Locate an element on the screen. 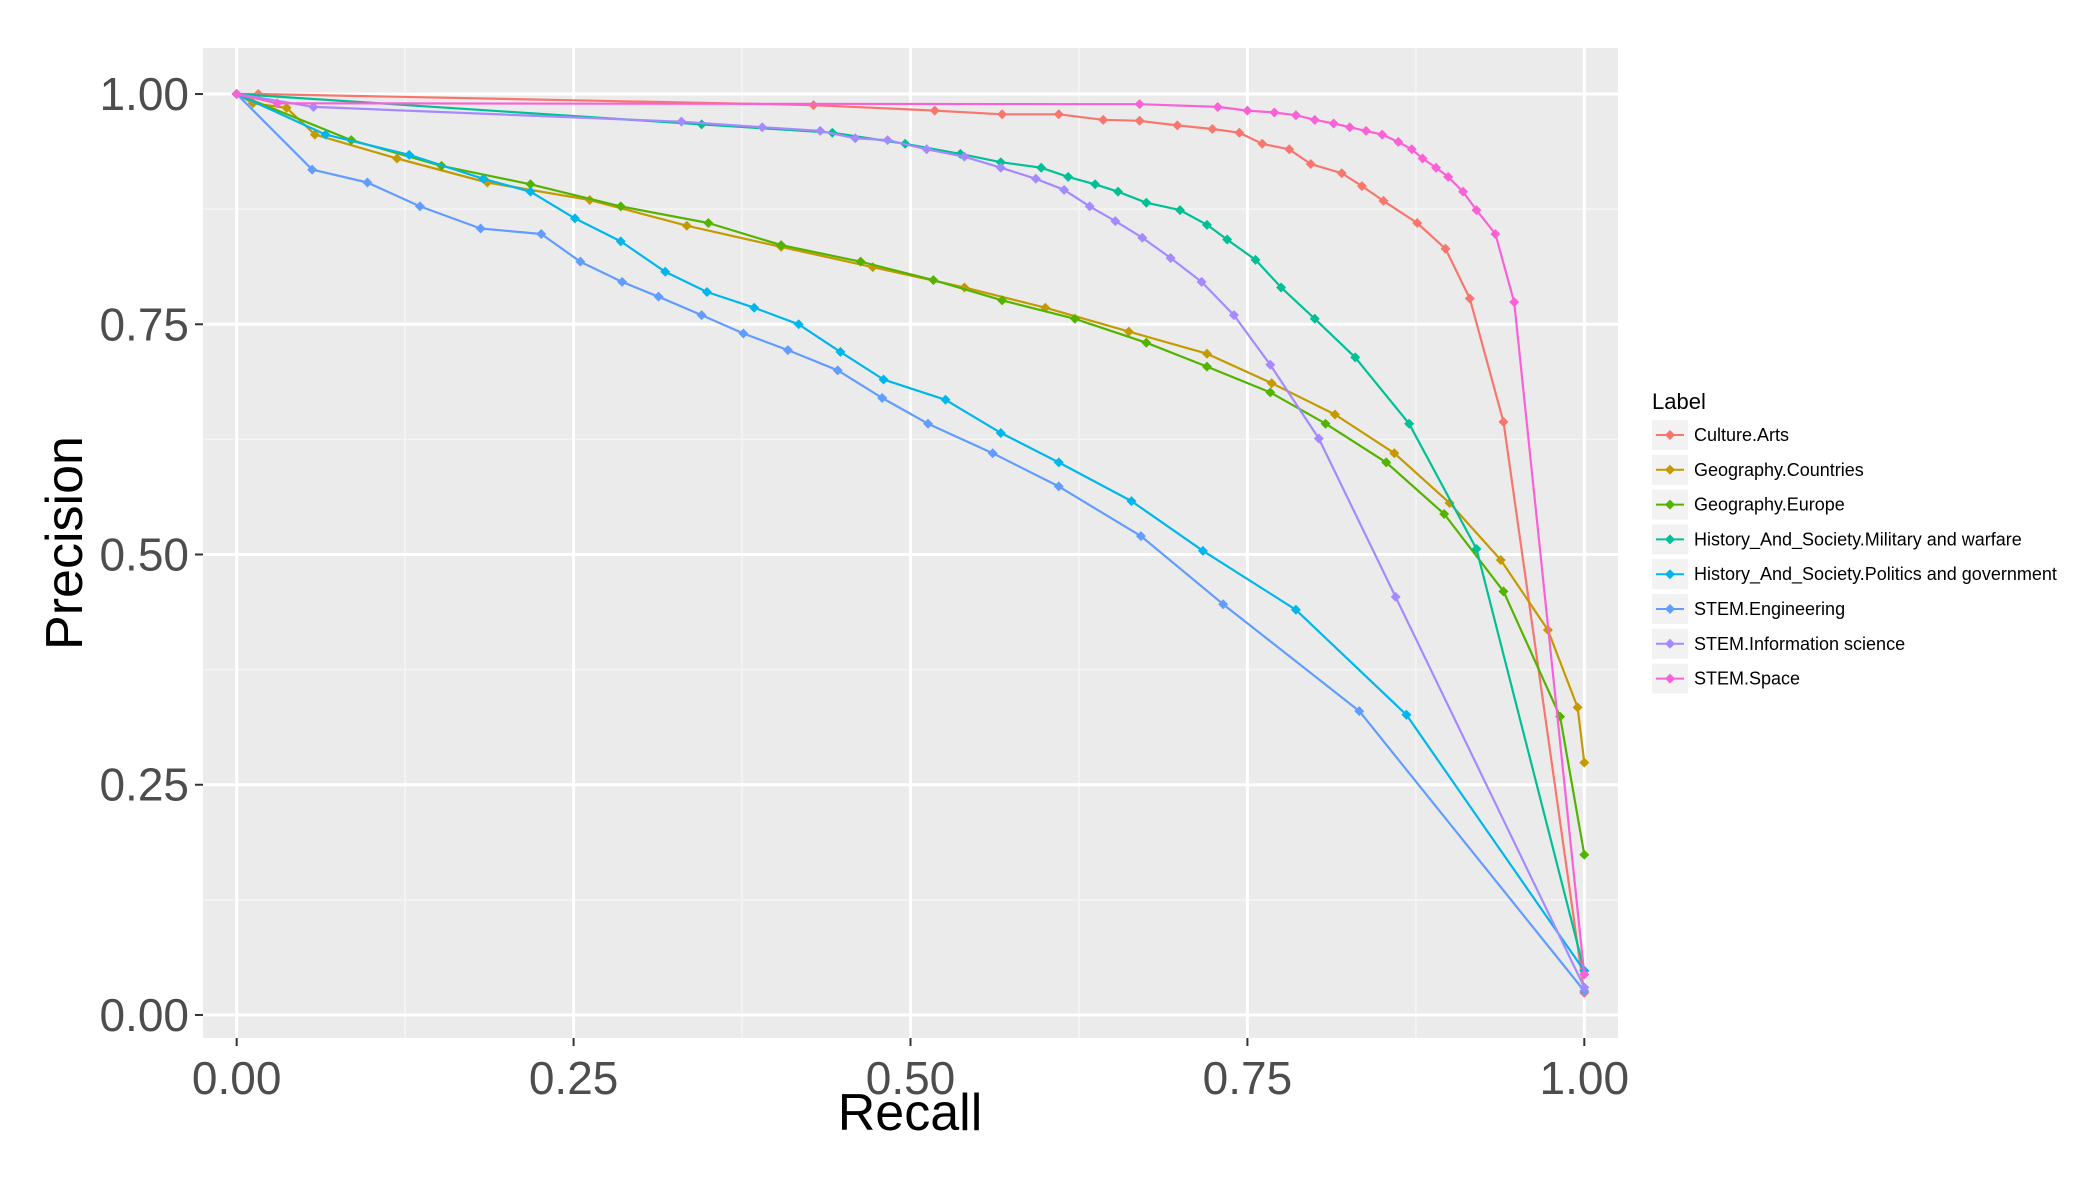 Image resolution: width=2076 pixels, height=1185 pixels. y-tick-label: 0.50 is located at coordinates (144, 555).